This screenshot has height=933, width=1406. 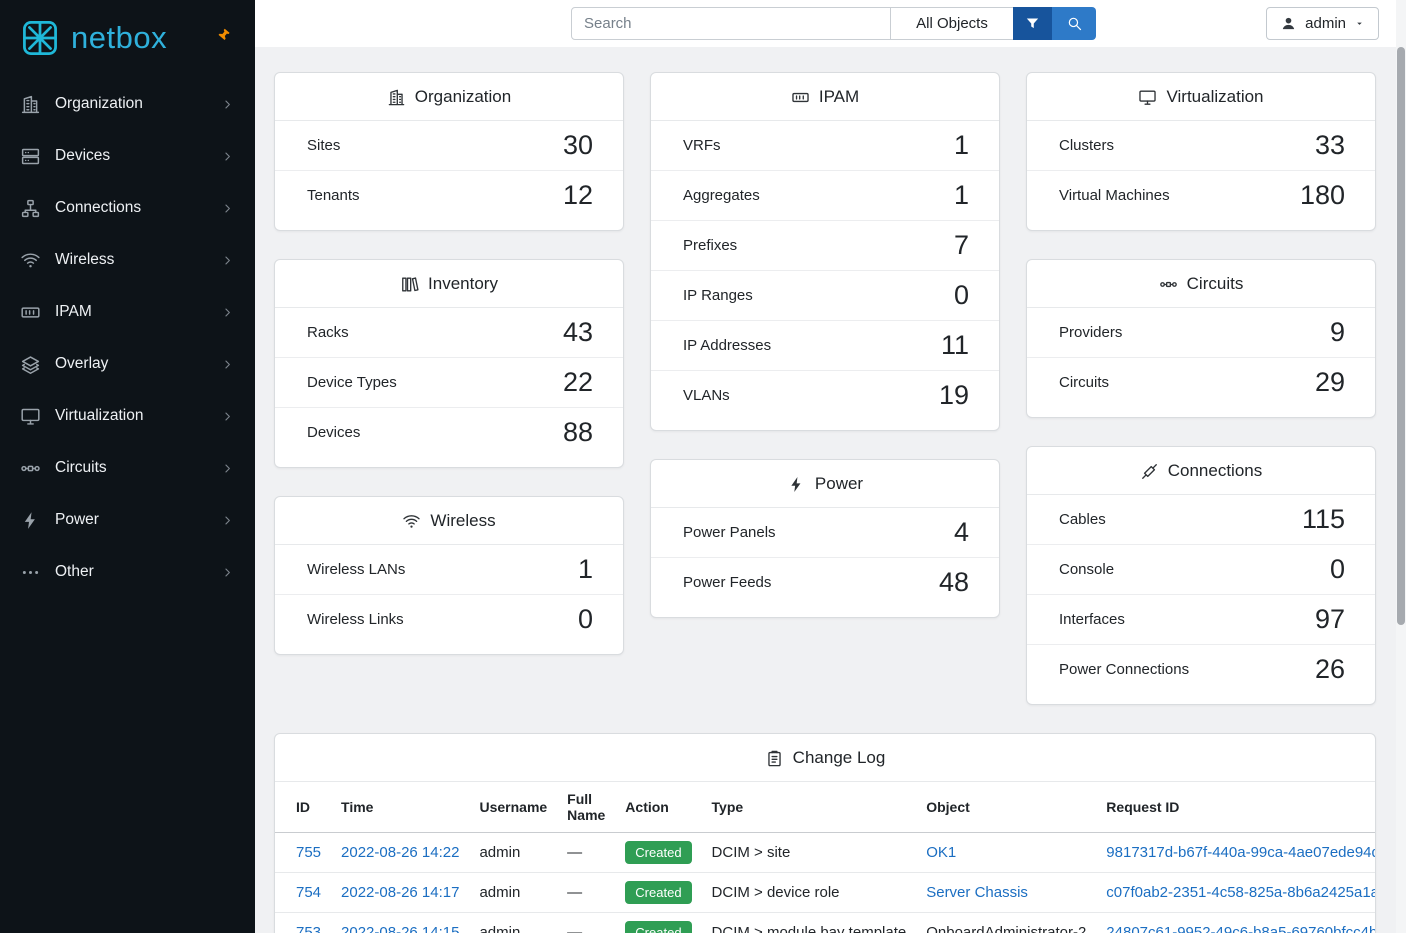 What do you see at coordinates (1091, 332) in the screenshot?
I see `providers-link: Providers` at bounding box center [1091, 332].